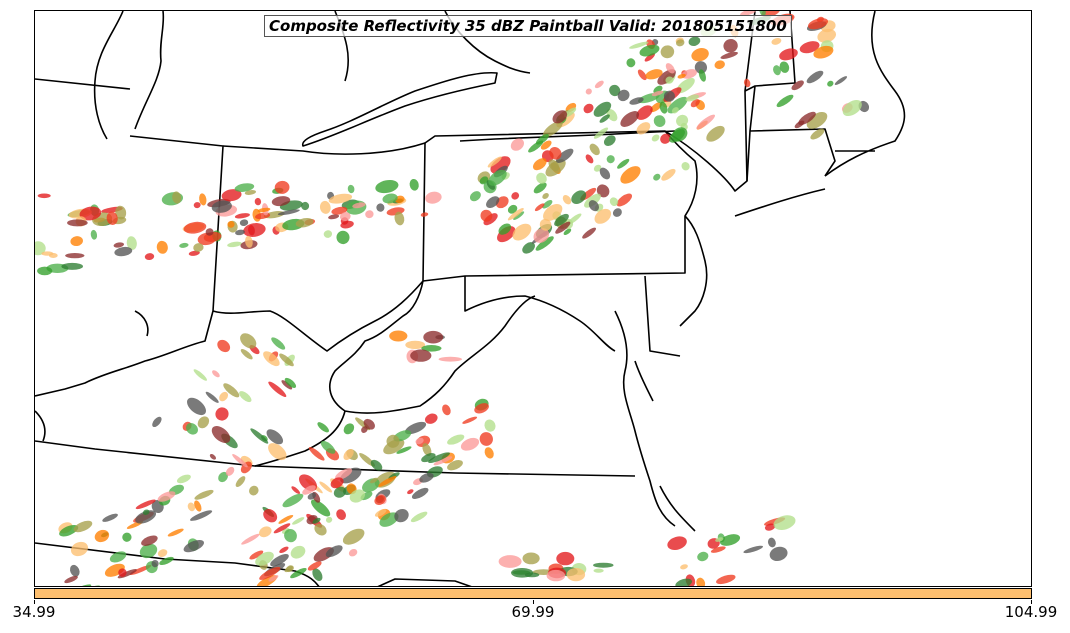 Image resolution: width=1070 pixels, height=633 pixels. Describe the element at coordinates (780, 202) in the screenshot. I see `long-island` at that location.